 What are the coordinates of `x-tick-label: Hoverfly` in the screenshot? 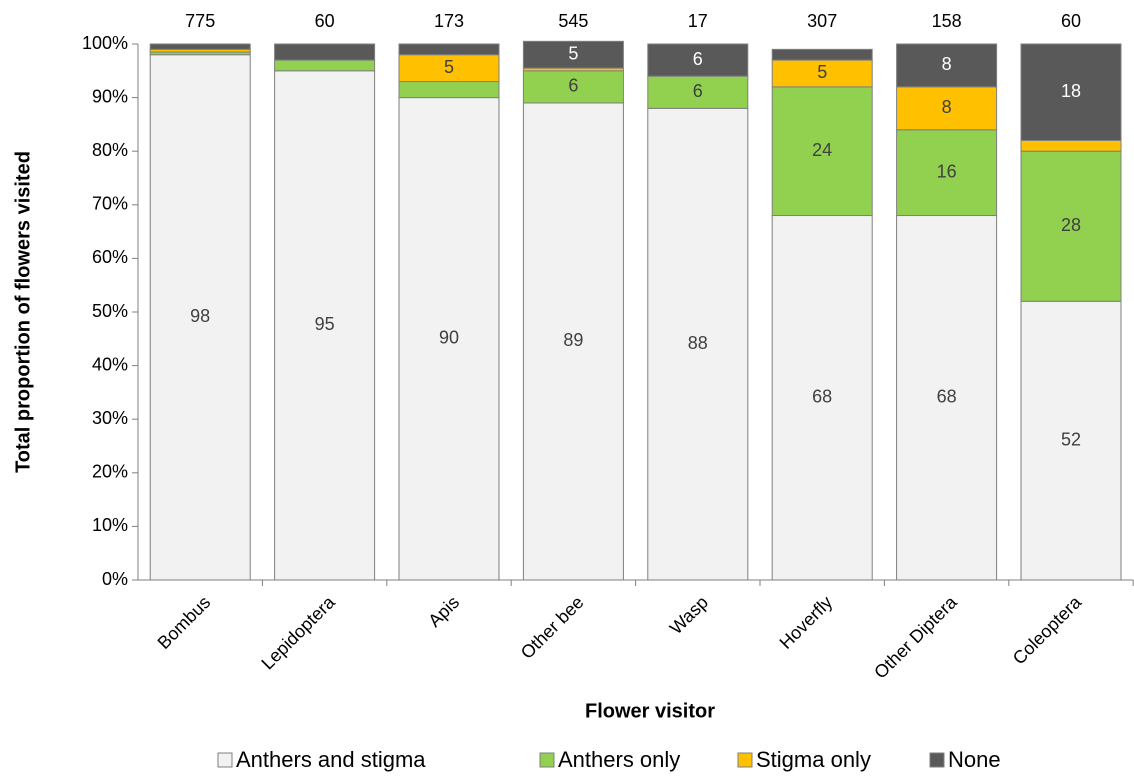 It's located at (806, 622).